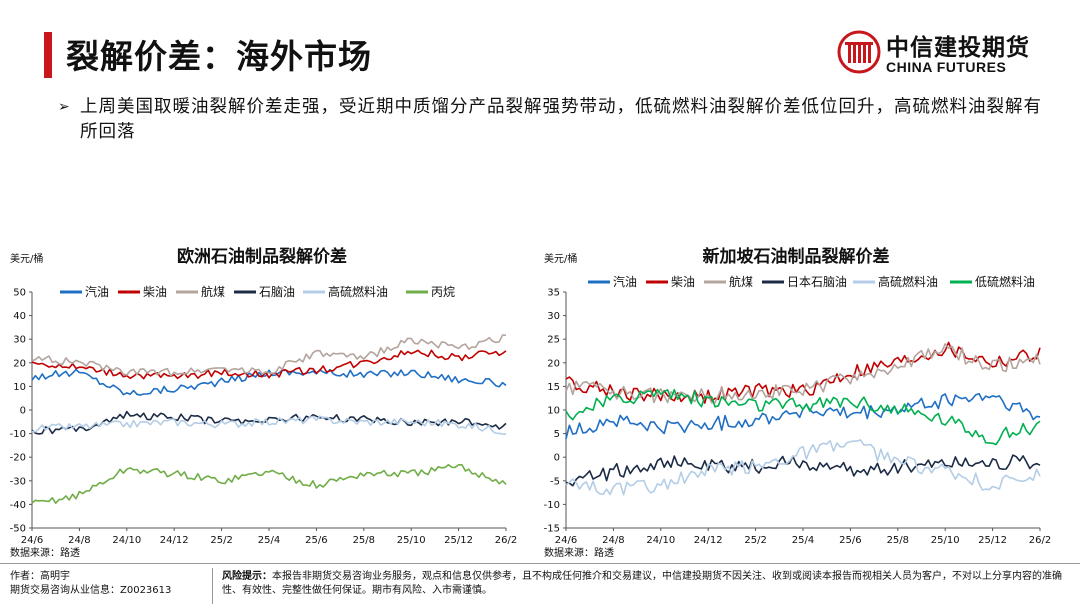  I want to click on y-tick-label: -15, so click(552, 529).